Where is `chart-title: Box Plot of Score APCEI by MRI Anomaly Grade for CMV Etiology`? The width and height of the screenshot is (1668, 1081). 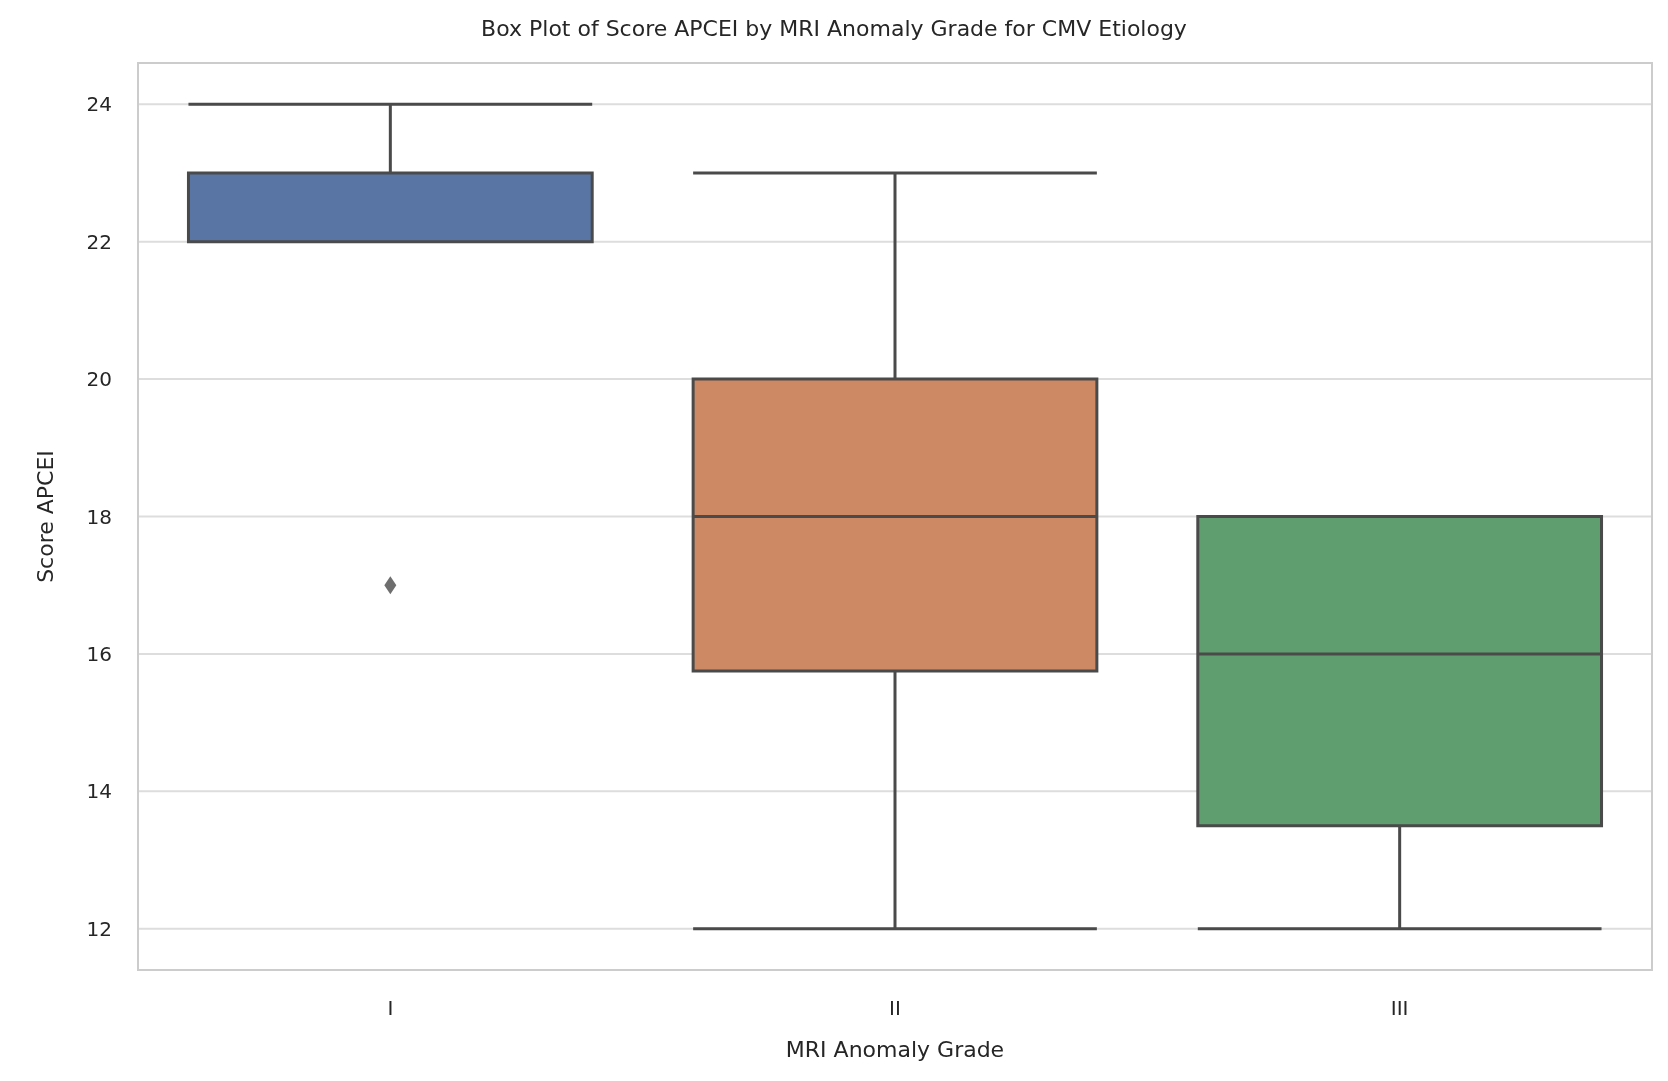
chart-title: Box Plot of Score APCEI by MRI Anomaly Grade for CMV Etiology is located at coordinates (834, 28).